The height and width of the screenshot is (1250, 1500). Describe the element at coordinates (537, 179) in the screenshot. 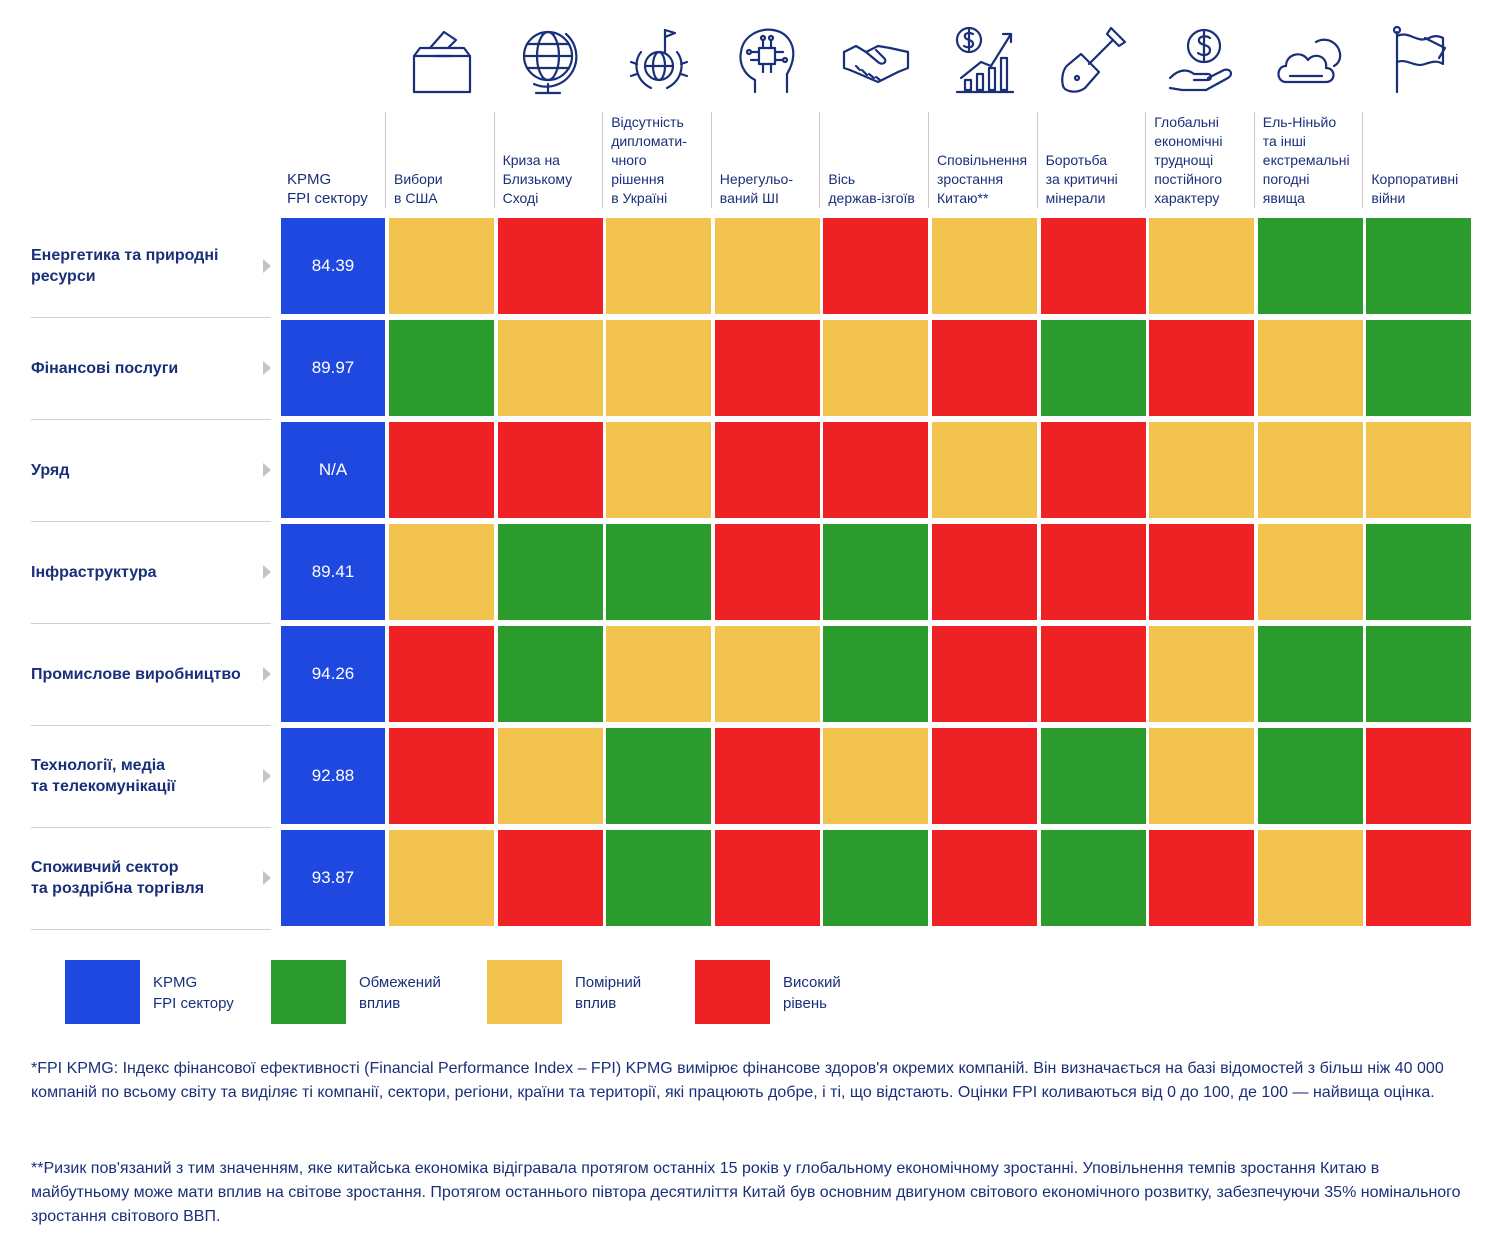

I see `column-header-label: Криза на Близькому Сході` at that location.